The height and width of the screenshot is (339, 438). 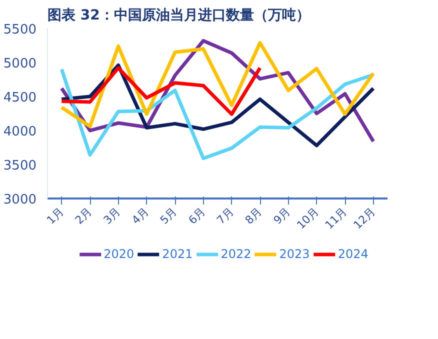 I want to click on y-tick-label: 4000, so click(x=20, y=132).